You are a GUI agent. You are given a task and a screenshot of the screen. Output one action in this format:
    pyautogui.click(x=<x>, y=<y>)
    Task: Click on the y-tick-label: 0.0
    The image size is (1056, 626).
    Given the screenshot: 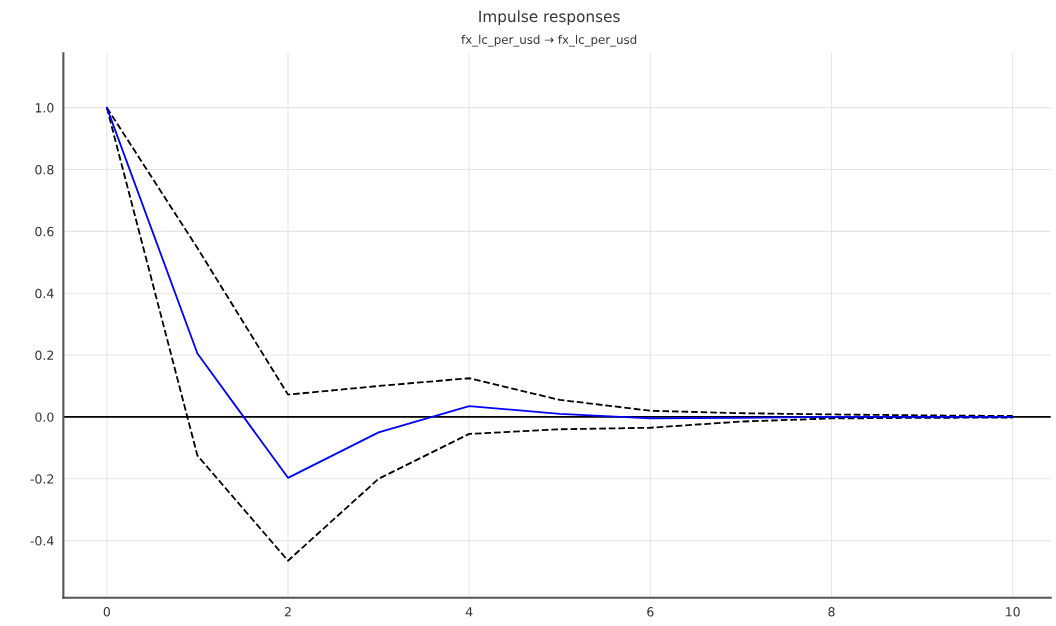 What is the action you would take?
    pyautogui.click(x=44, y=417)
    